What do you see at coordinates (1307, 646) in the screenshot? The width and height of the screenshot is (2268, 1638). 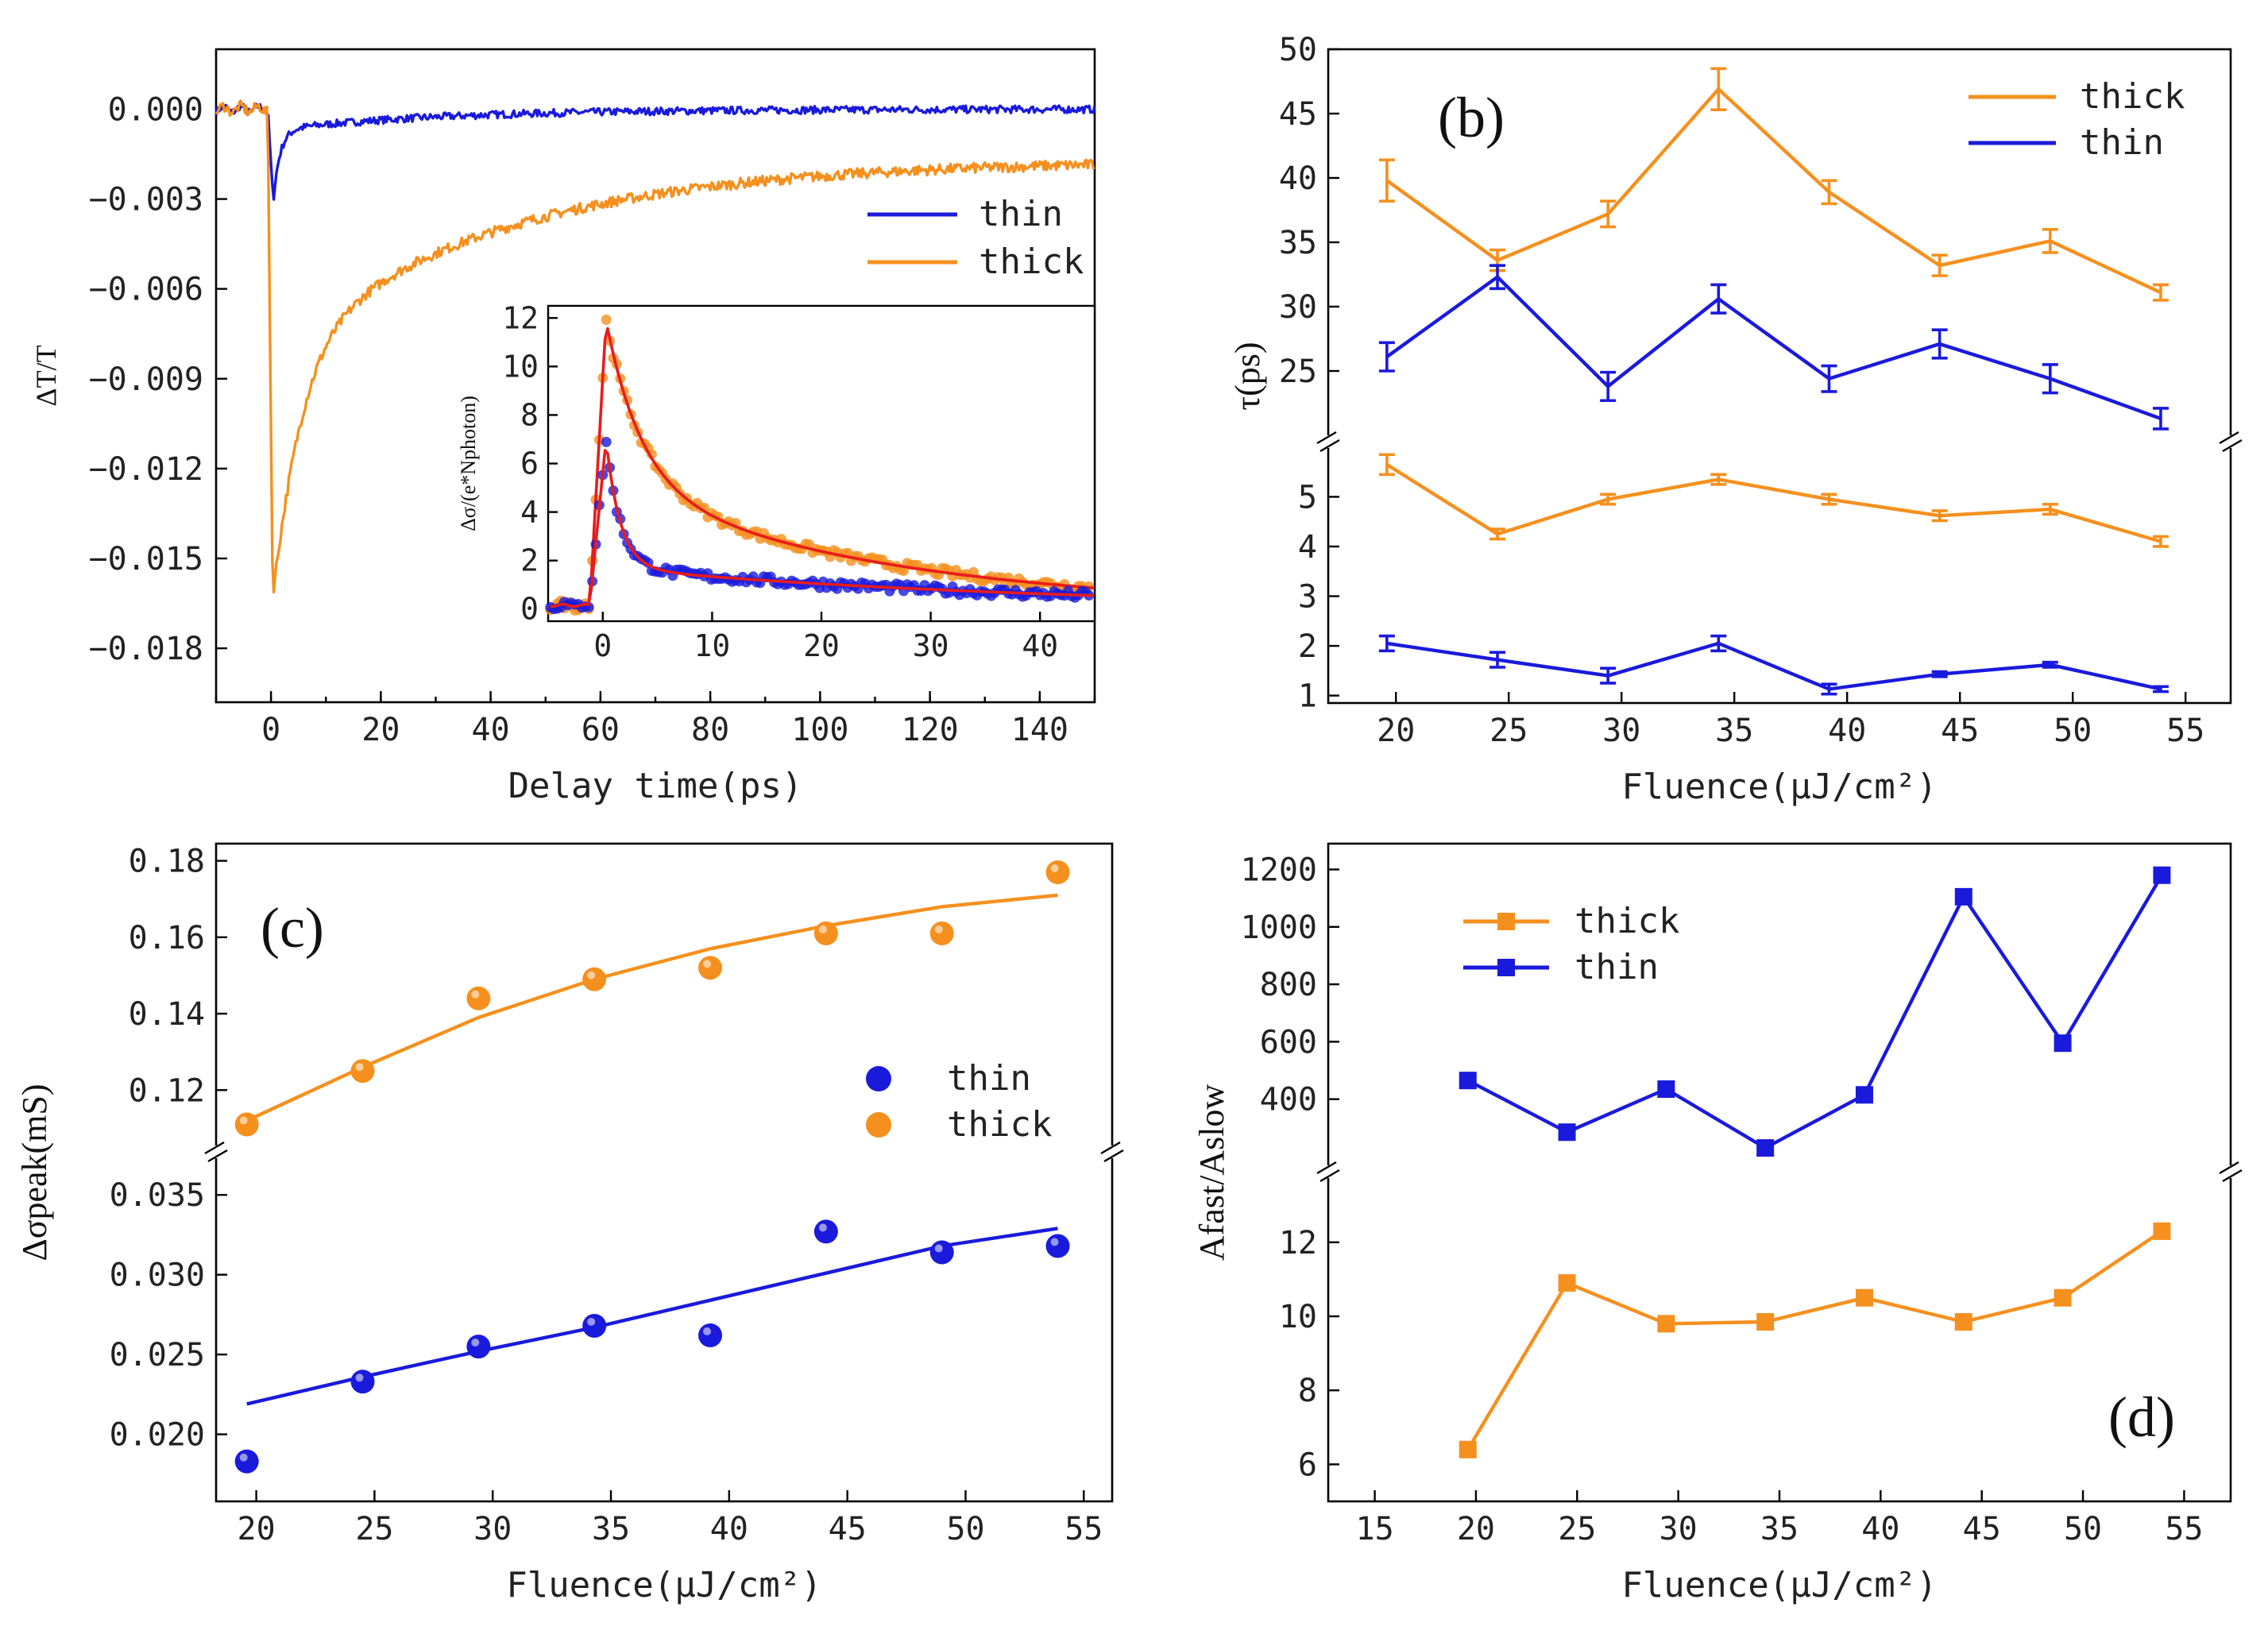 I see `y-tick-label: 2` at bounding box center [1307, 646].